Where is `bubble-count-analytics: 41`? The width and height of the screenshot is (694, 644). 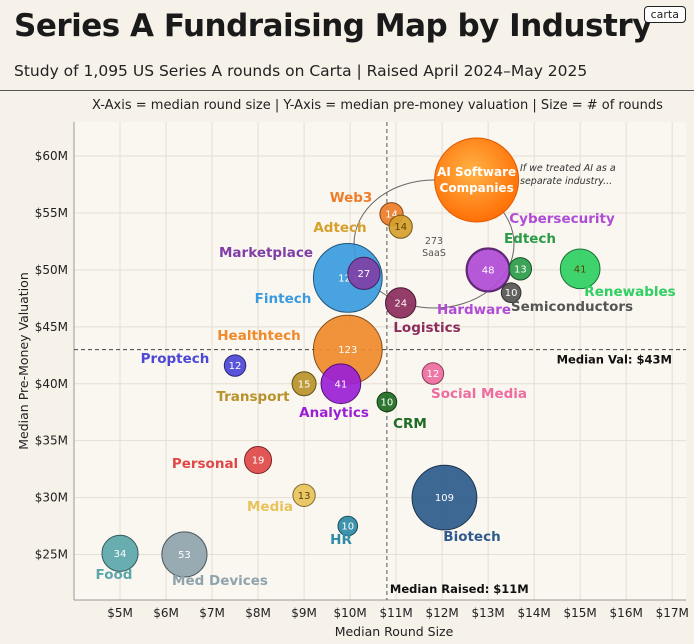 bubble-count-analytics: 41 is located at coordinates (341, 384).